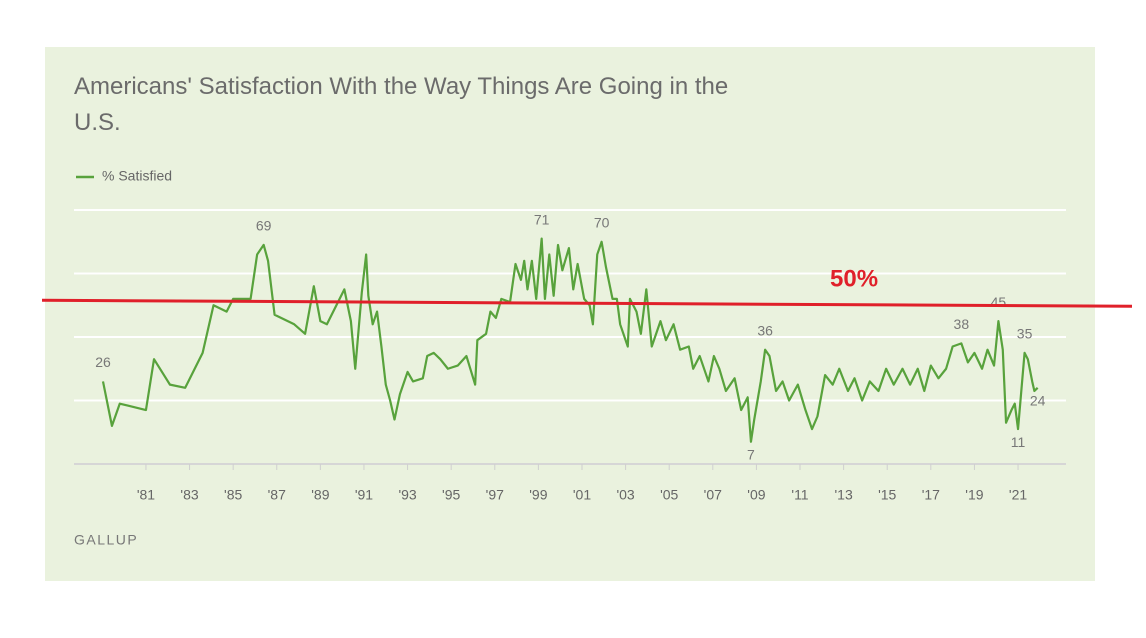 Image resolution: width=1146 pixels, height=638 pixels. What do you see at coordinates (97, 122) in the screenshot?
I see `title-line: U.S.` at bounding box center [97, 122].